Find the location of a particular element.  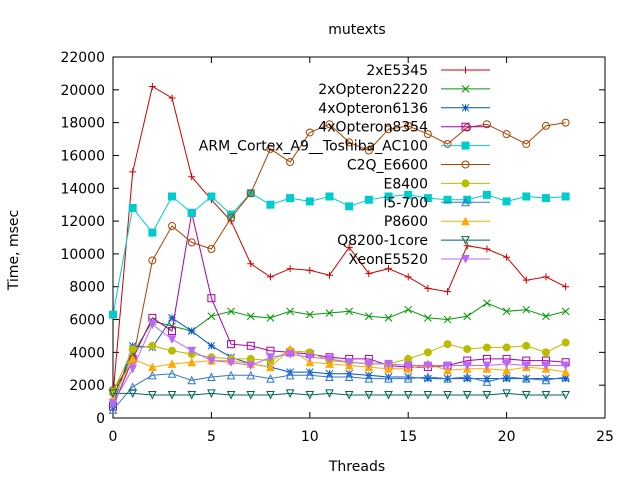

y-tick-label: 8000 is located at coordinates (87, 288).